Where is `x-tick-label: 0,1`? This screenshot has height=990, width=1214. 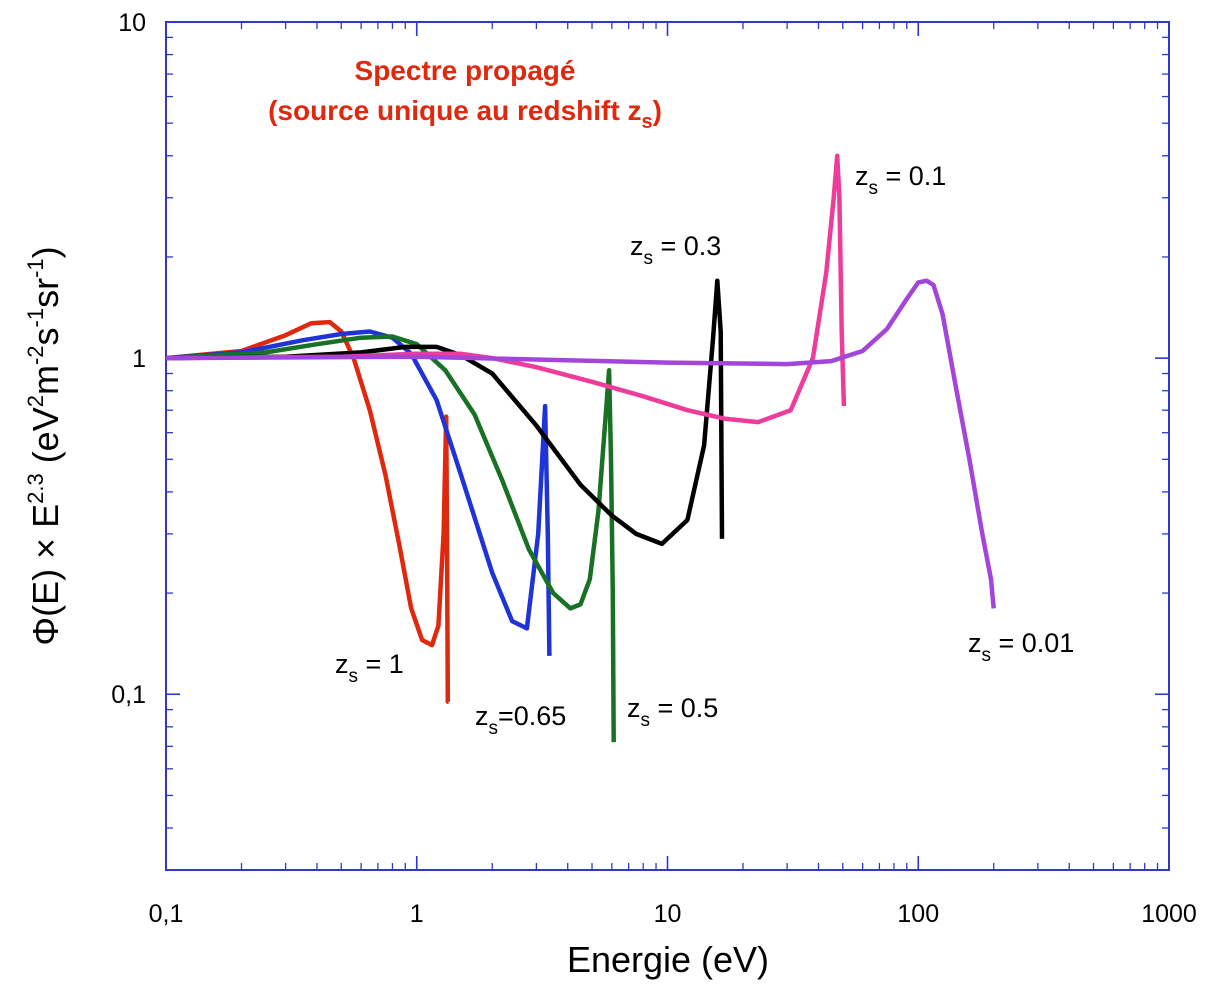
x-tick-label: 0,1 is located at coordinates (166, 914).